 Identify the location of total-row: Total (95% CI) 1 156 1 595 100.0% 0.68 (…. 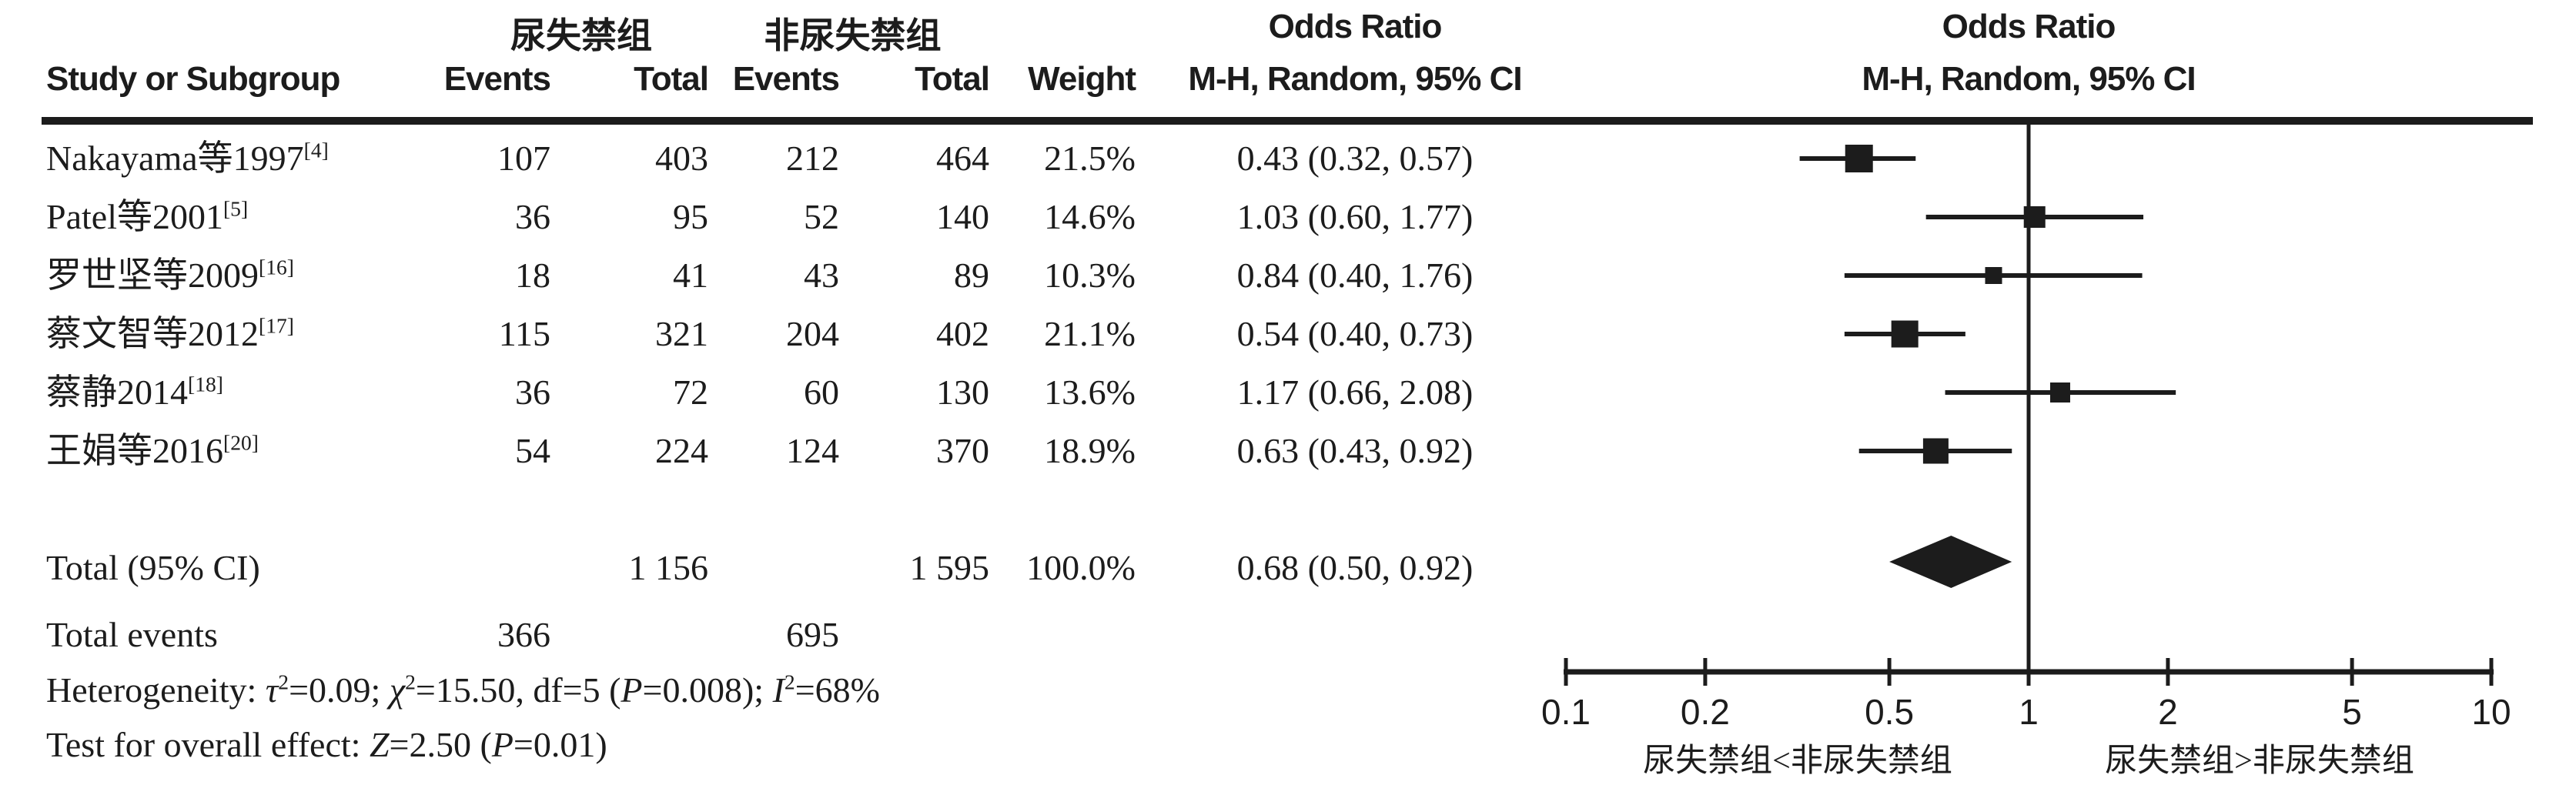
(809, 568).